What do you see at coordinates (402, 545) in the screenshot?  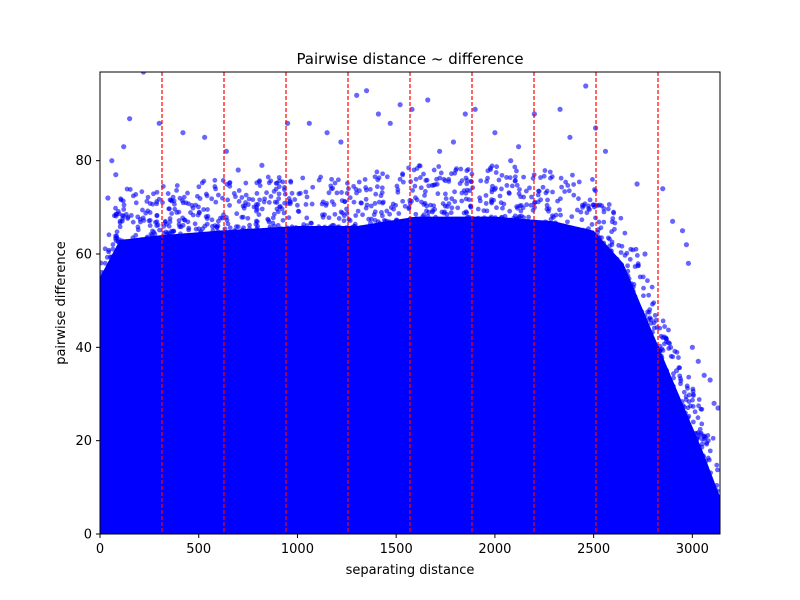 I see `x-axis-ticks: 0 500 1000 1500 2000 2500 3000` at bounding box center [402, 545].